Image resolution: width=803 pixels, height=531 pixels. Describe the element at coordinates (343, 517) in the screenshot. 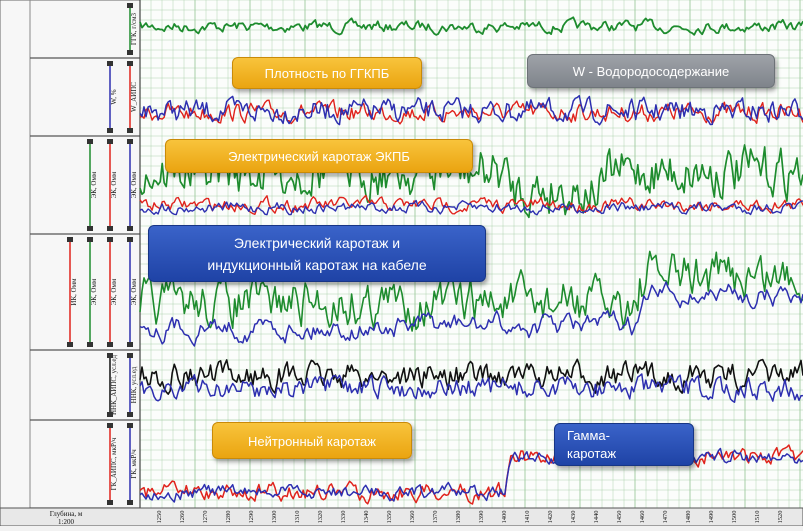

I see `depth-tick-label: 1330` at that location.